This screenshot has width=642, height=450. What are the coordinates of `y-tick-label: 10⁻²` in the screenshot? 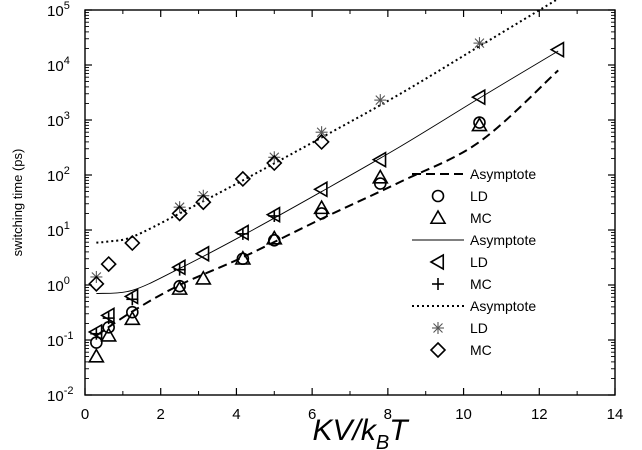 It's located at (60, 395).